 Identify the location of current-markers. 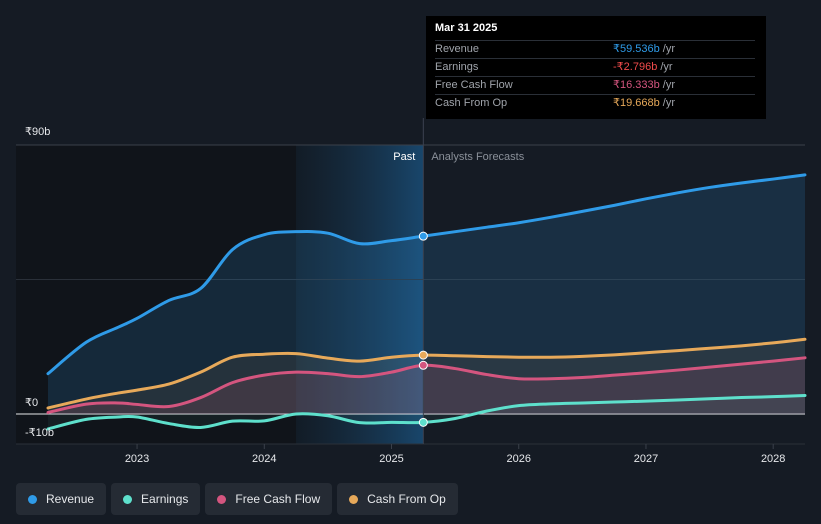
(423, 329).